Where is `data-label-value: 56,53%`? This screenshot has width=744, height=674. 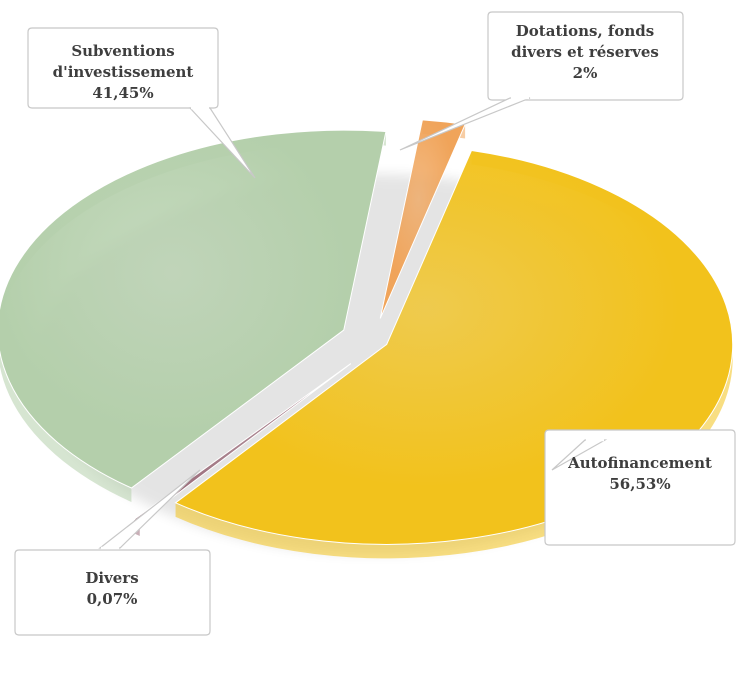
data-label-value: 56,53% is located at coordinates (639, 484).